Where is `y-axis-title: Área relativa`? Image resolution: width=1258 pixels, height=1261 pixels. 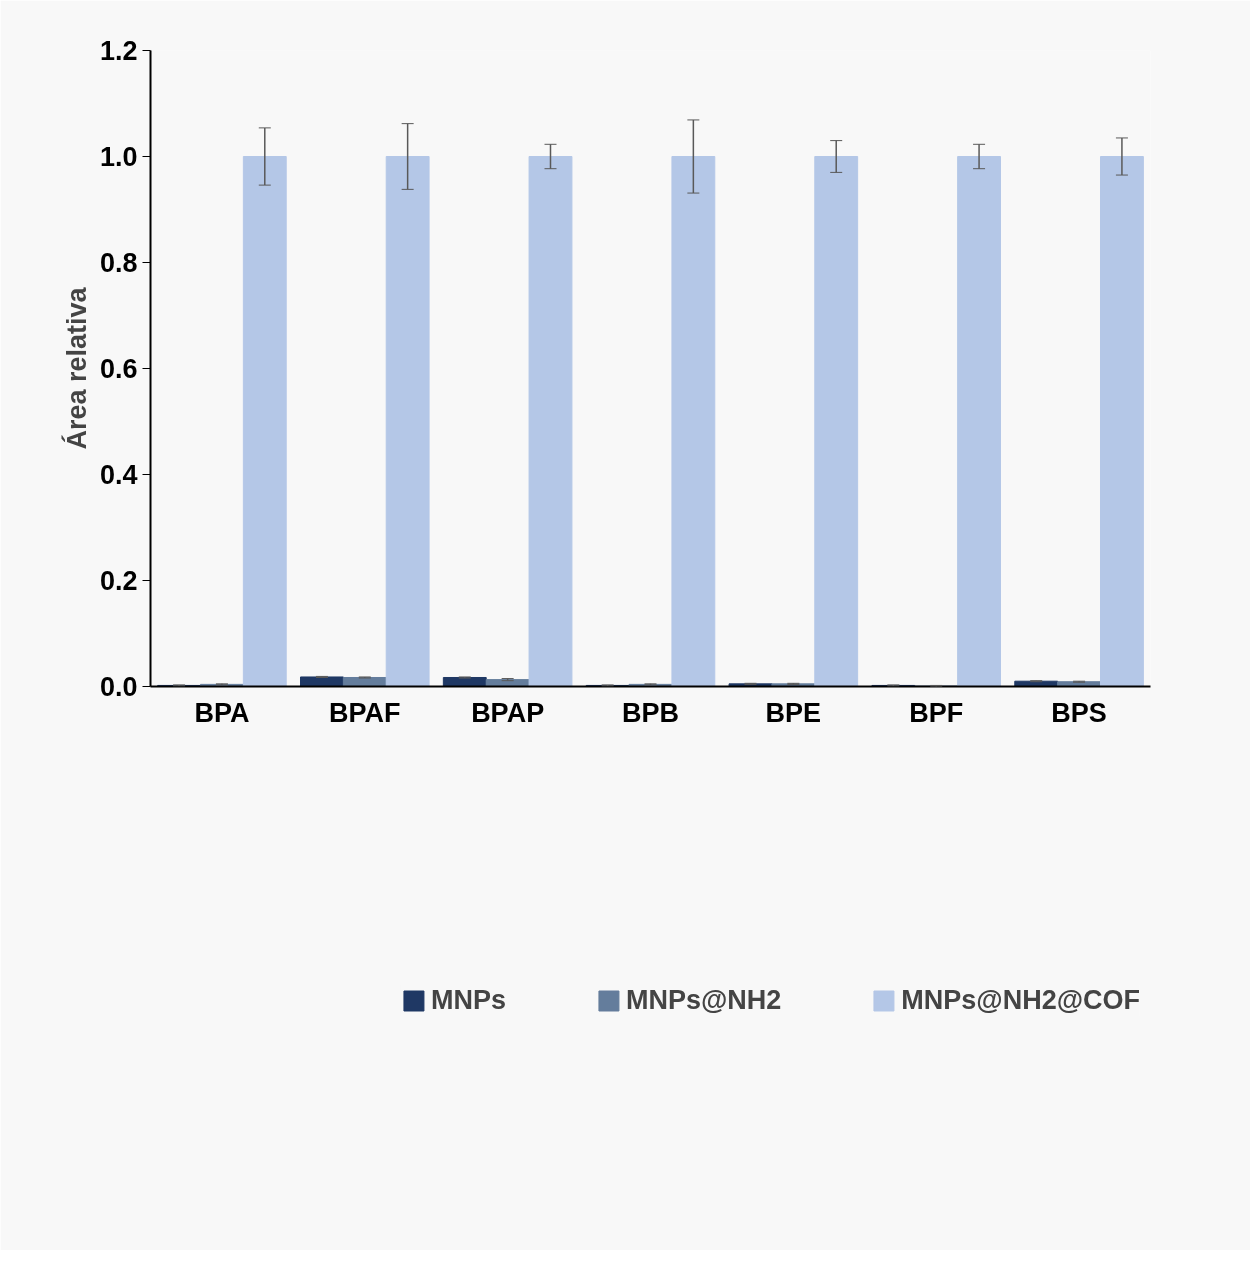 y-axis-title: Área relativa is located at coordinates (76, 368).